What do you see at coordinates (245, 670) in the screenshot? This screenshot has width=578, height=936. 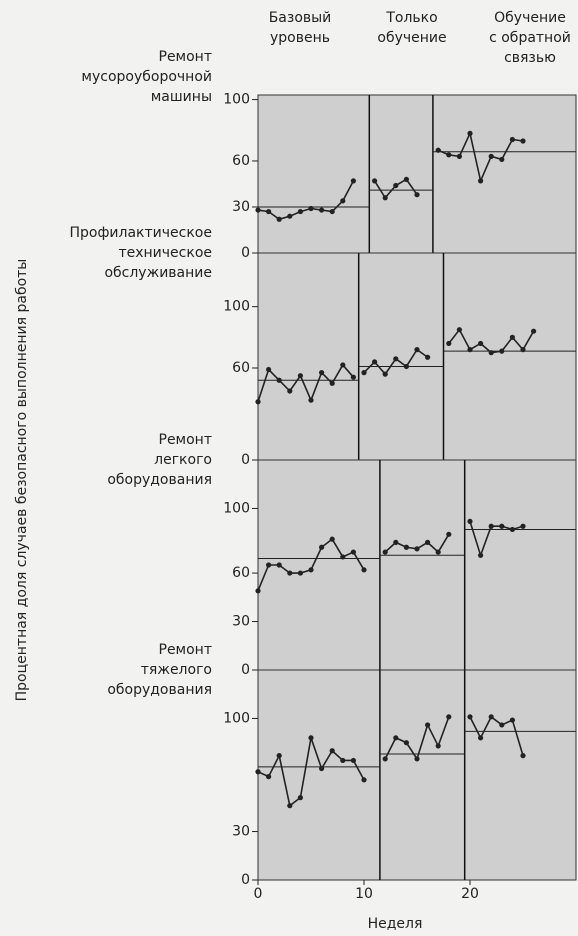 I see `y-tick-label: 0` at bounding box center [245, 670].